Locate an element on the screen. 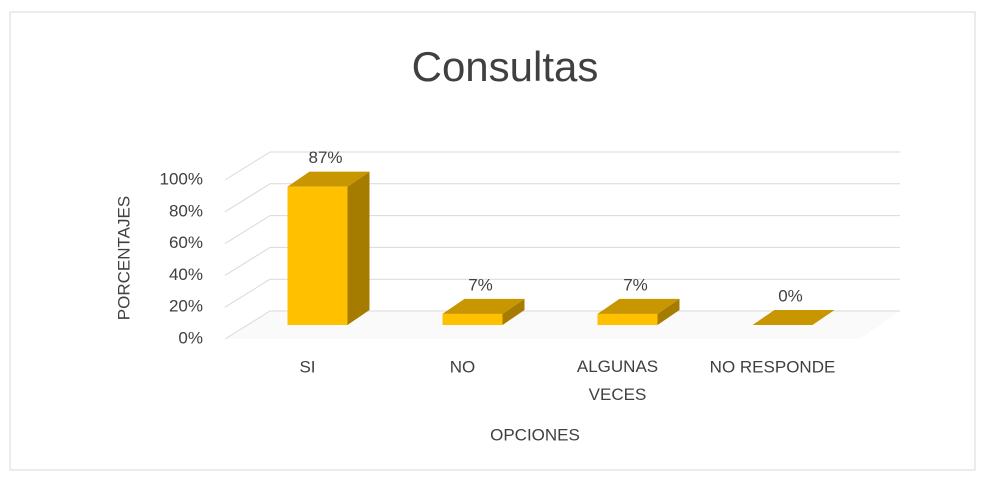  y-tick-label: 80% is located at coordinates (186, 210).